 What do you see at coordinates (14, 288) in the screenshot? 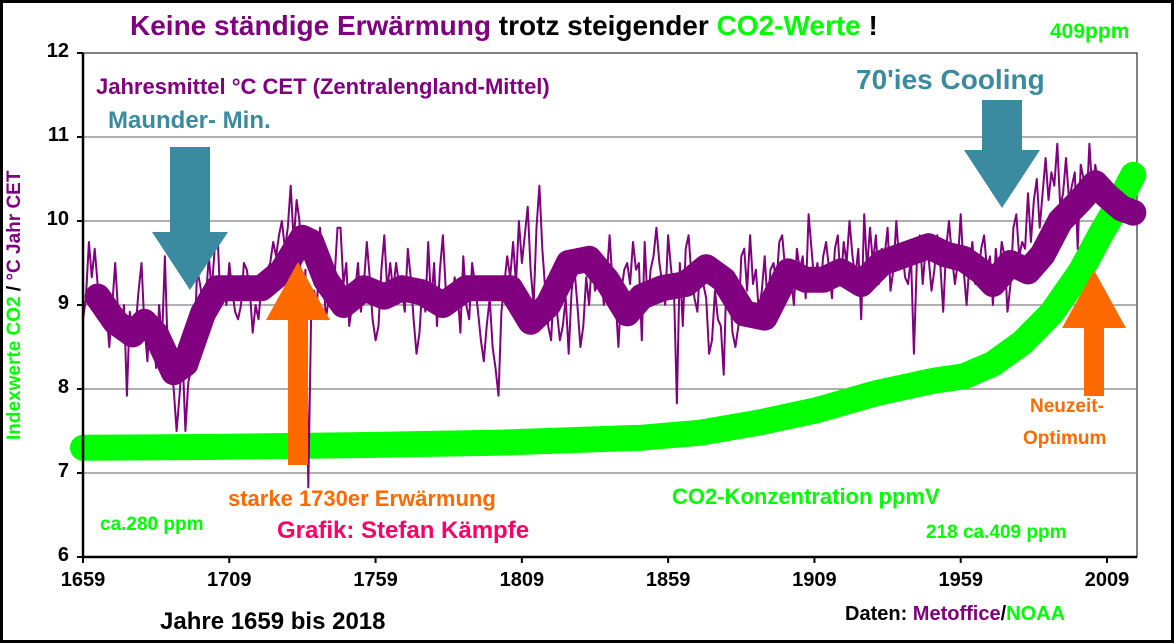
I see `ylabel-sep: /` at bounding box center [14, 288].